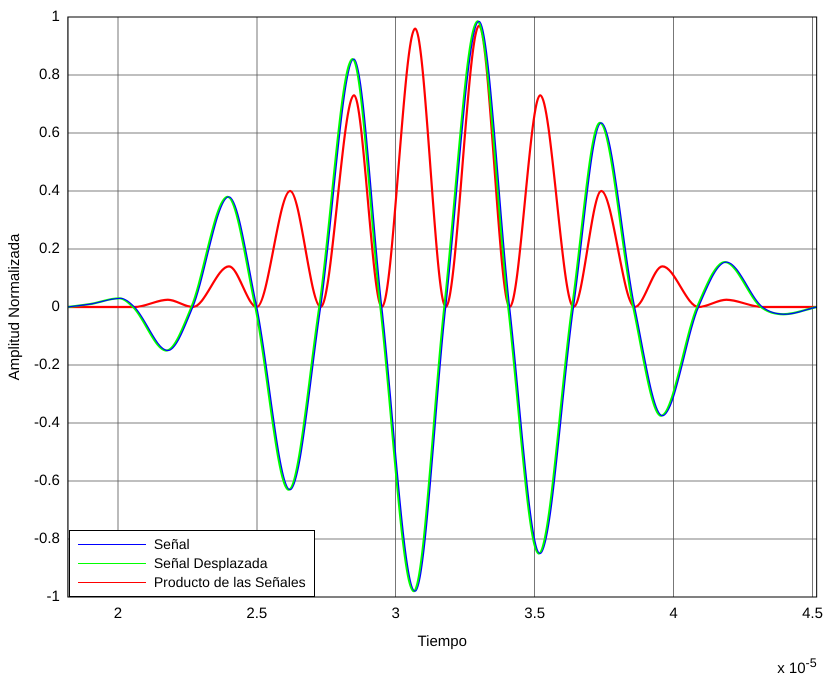 The image size is (831, 681). What do you see at coordinates (49, 191) in the screenshot?
I see `y-tick-label: 0.4` at bounding box center [49, 191].